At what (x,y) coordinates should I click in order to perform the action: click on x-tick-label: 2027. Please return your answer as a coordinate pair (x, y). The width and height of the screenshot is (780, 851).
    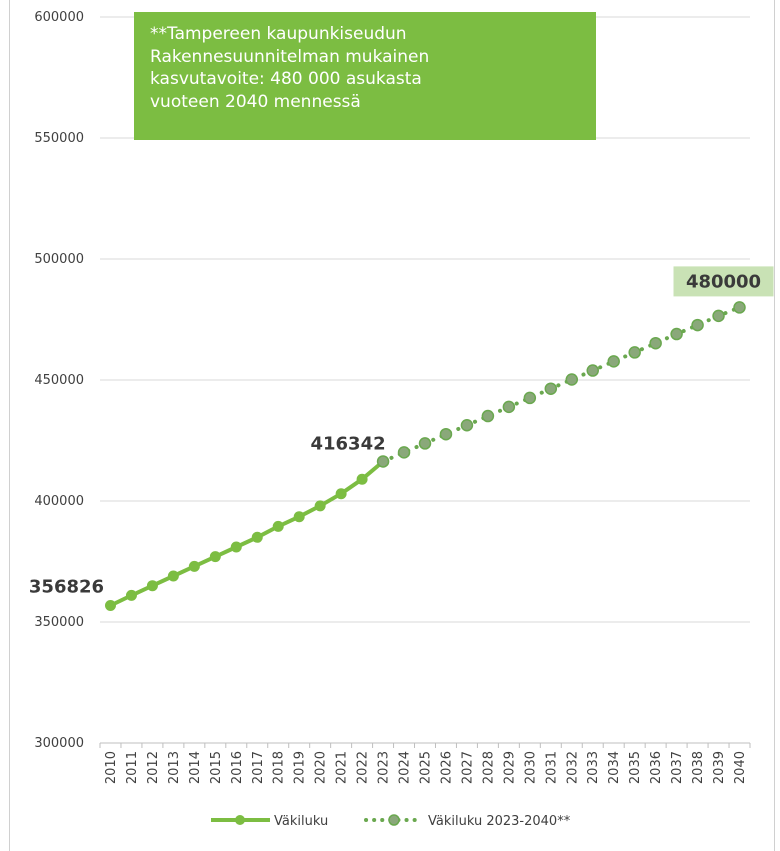
    Looking at the image, I should click on (467, 767).